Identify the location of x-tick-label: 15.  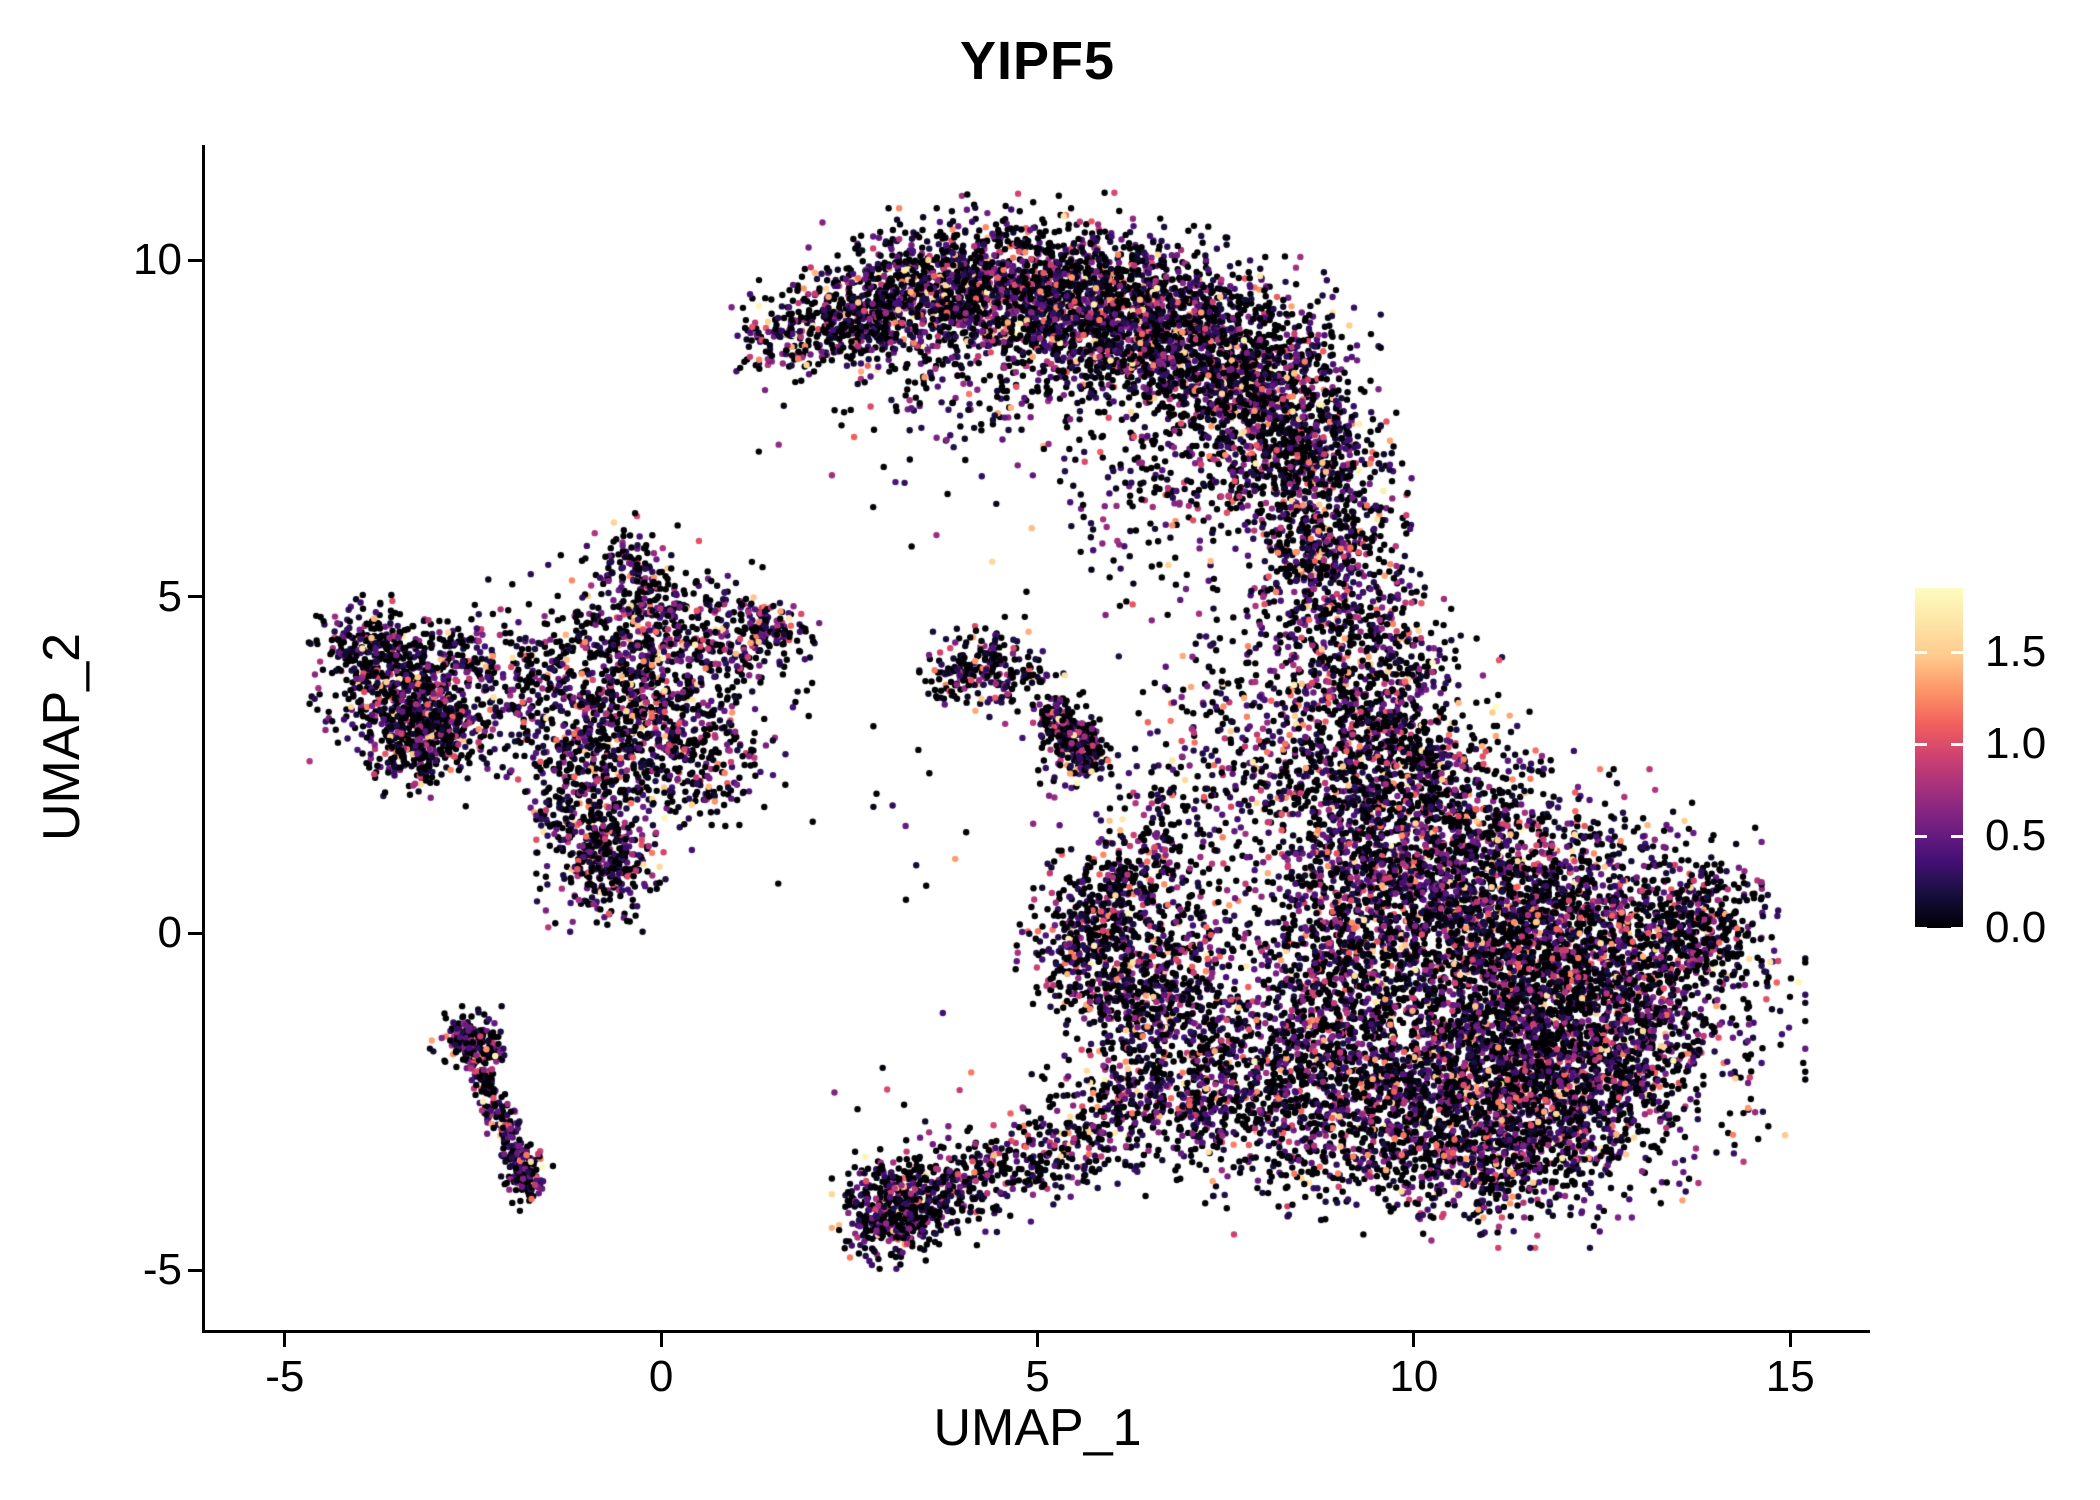
(1790, 1376).